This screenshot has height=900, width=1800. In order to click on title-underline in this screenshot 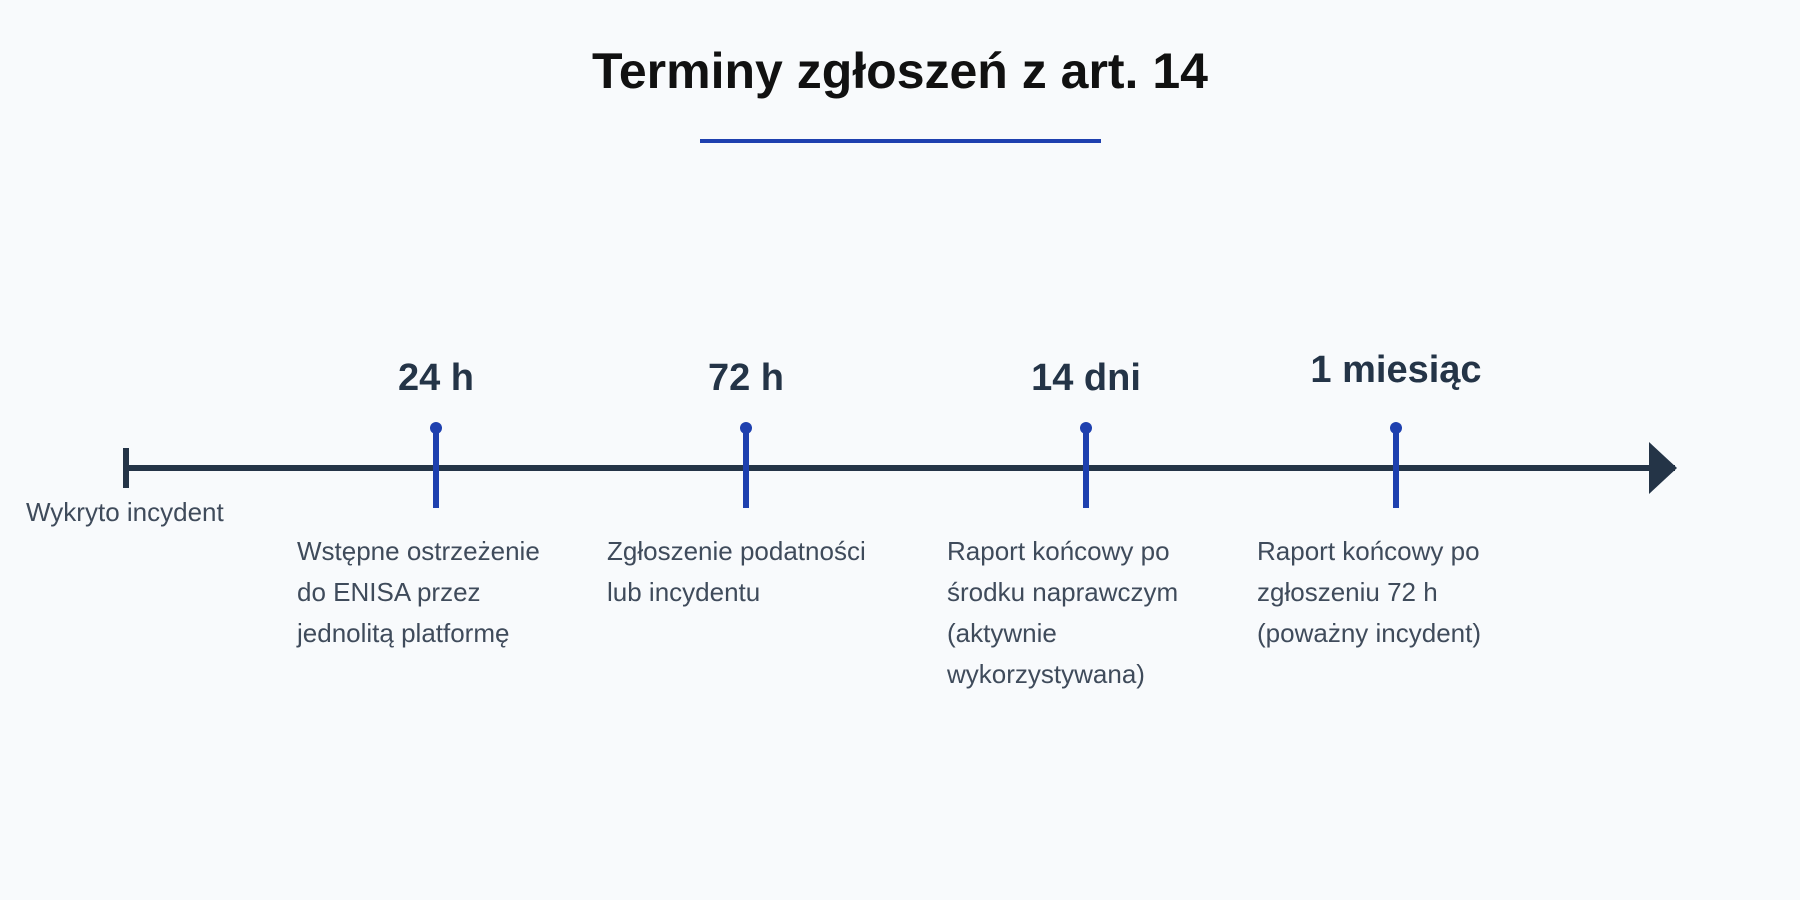, I will do `click(900, 141)`.